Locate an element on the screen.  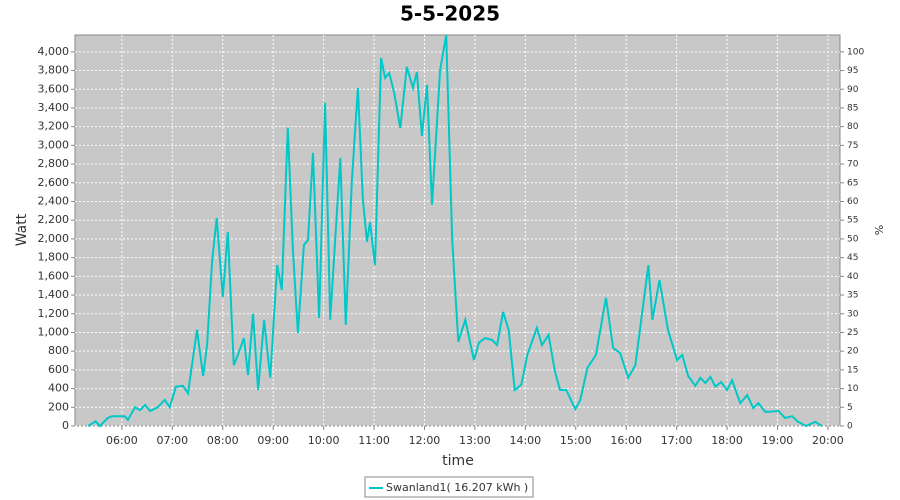
y2-tick-label: 65 is located at coordinates (852, 183).